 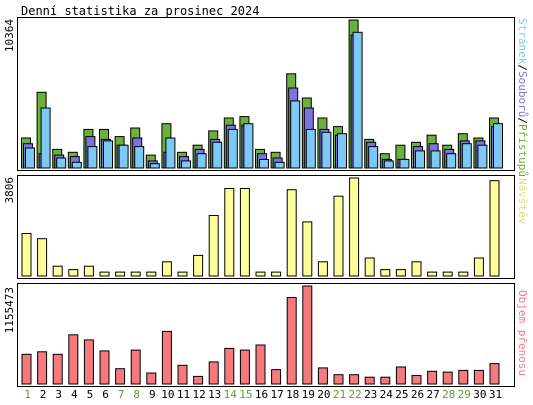 I want to click on legend-sep-2: /, so click(x=522, y=120).